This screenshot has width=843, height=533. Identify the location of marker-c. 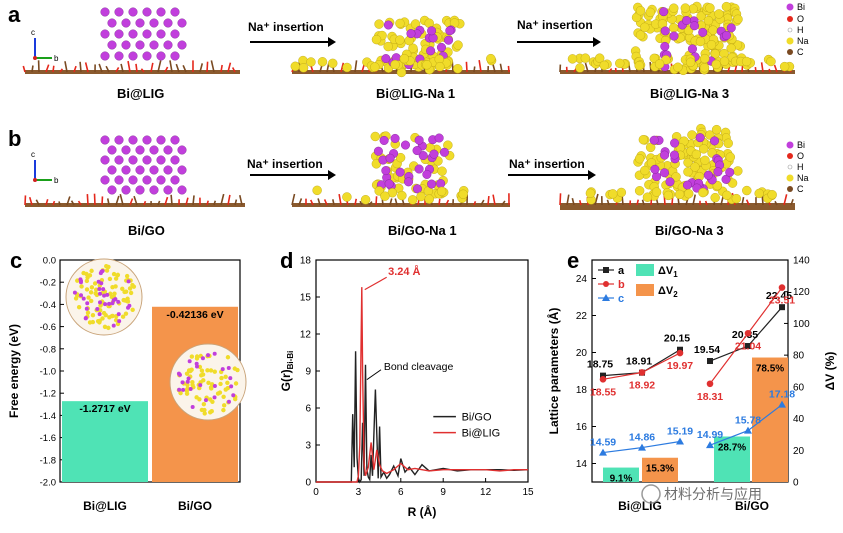
(642, 447).